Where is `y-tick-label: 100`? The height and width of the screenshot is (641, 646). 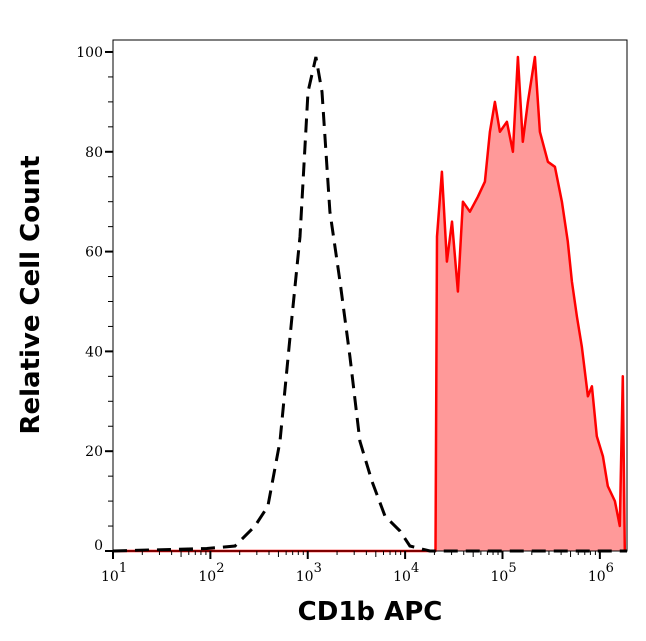 y-tick-label: 100 is located at coordinates (89, 53).